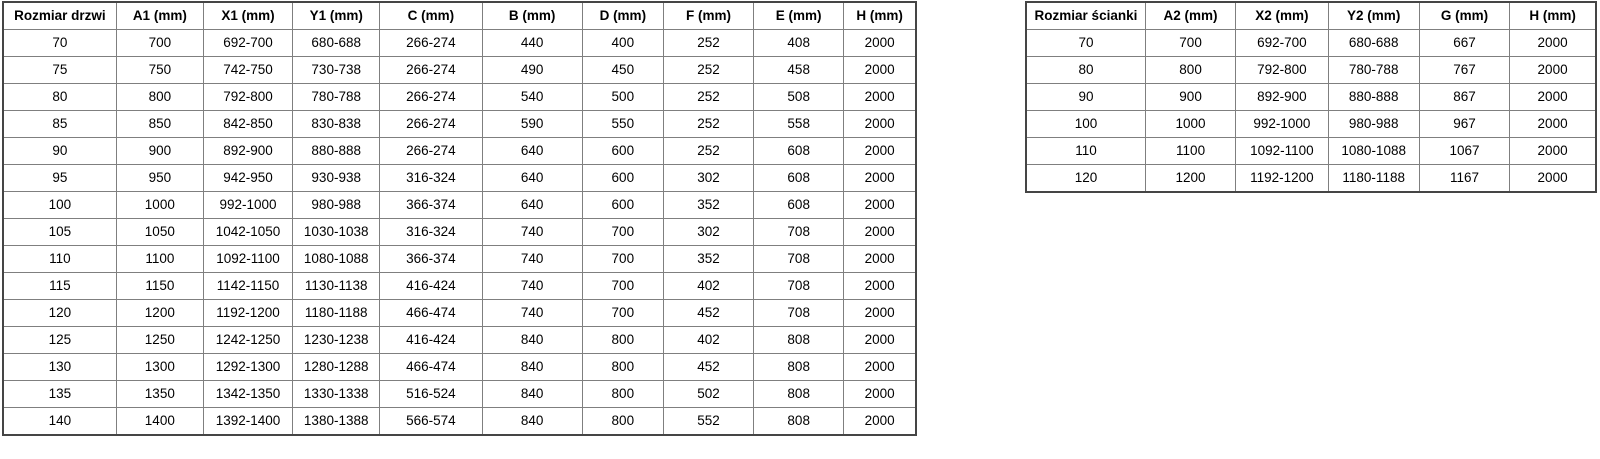 This screenshot has height=459, width=1600. Describe the element at coordinates (159, 394) in the screenshot. I see `cell: 1350` at that location.